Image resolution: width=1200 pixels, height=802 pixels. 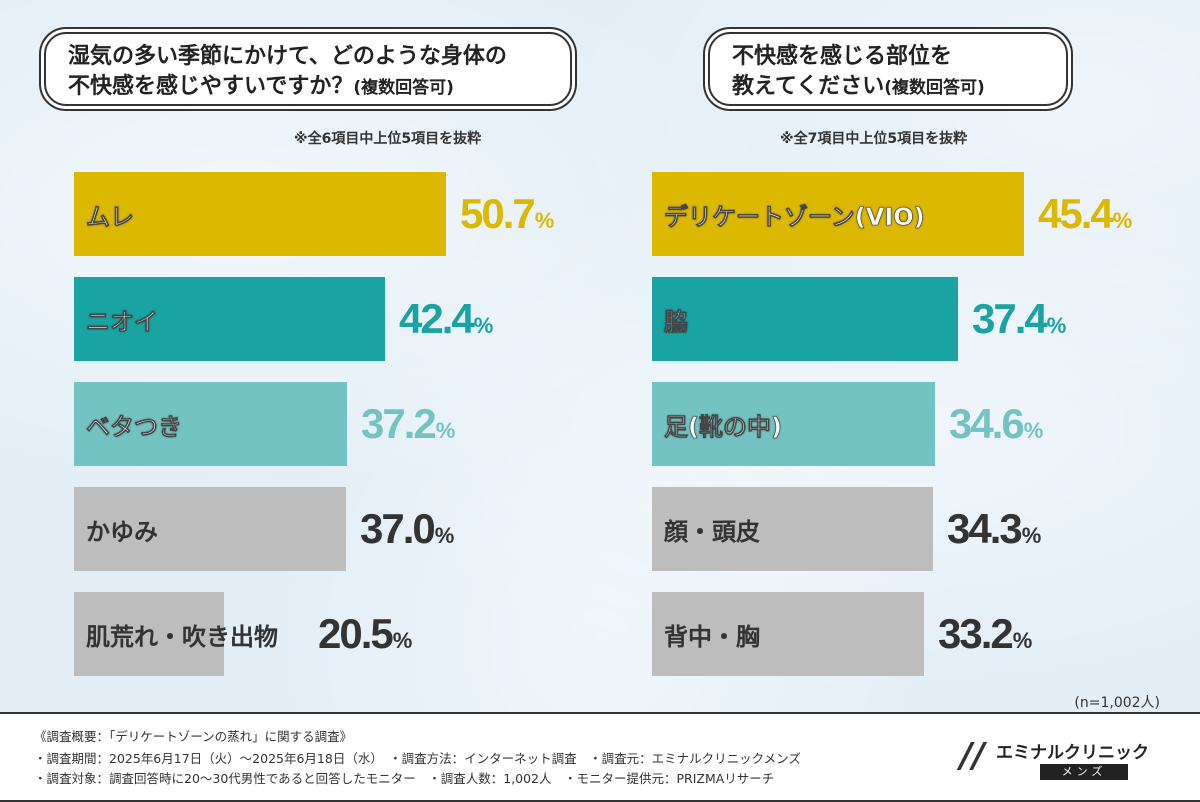 I want to click on right-bar-4: 背中・胸, so click(x=788, y=634).